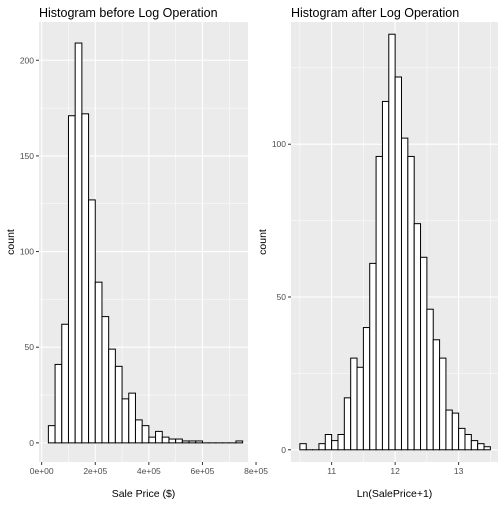 The image size is (504, 509). Describe the element at coordinates (128, 13) in the screenshot. I see `chart-title-before-log: Histogram before Log Operation` at that location.